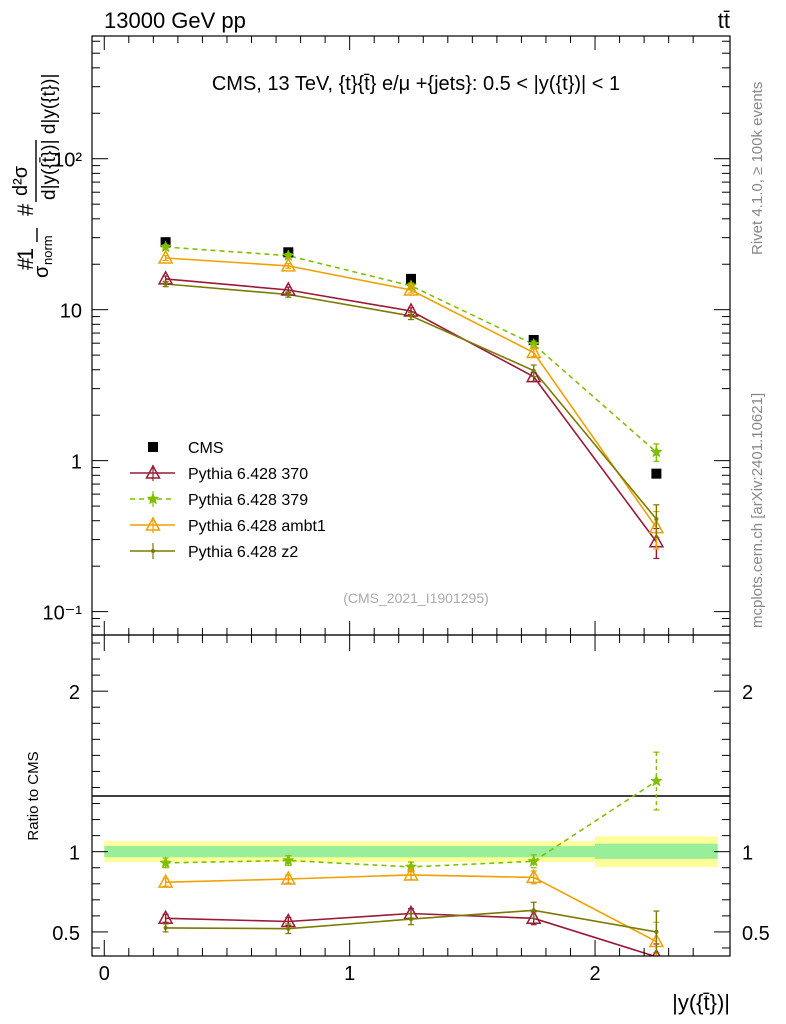  What do you see at coordinates (153, 447) in the screenshot?
I see `legend-marker-cms` at bounding box center [153, 447].